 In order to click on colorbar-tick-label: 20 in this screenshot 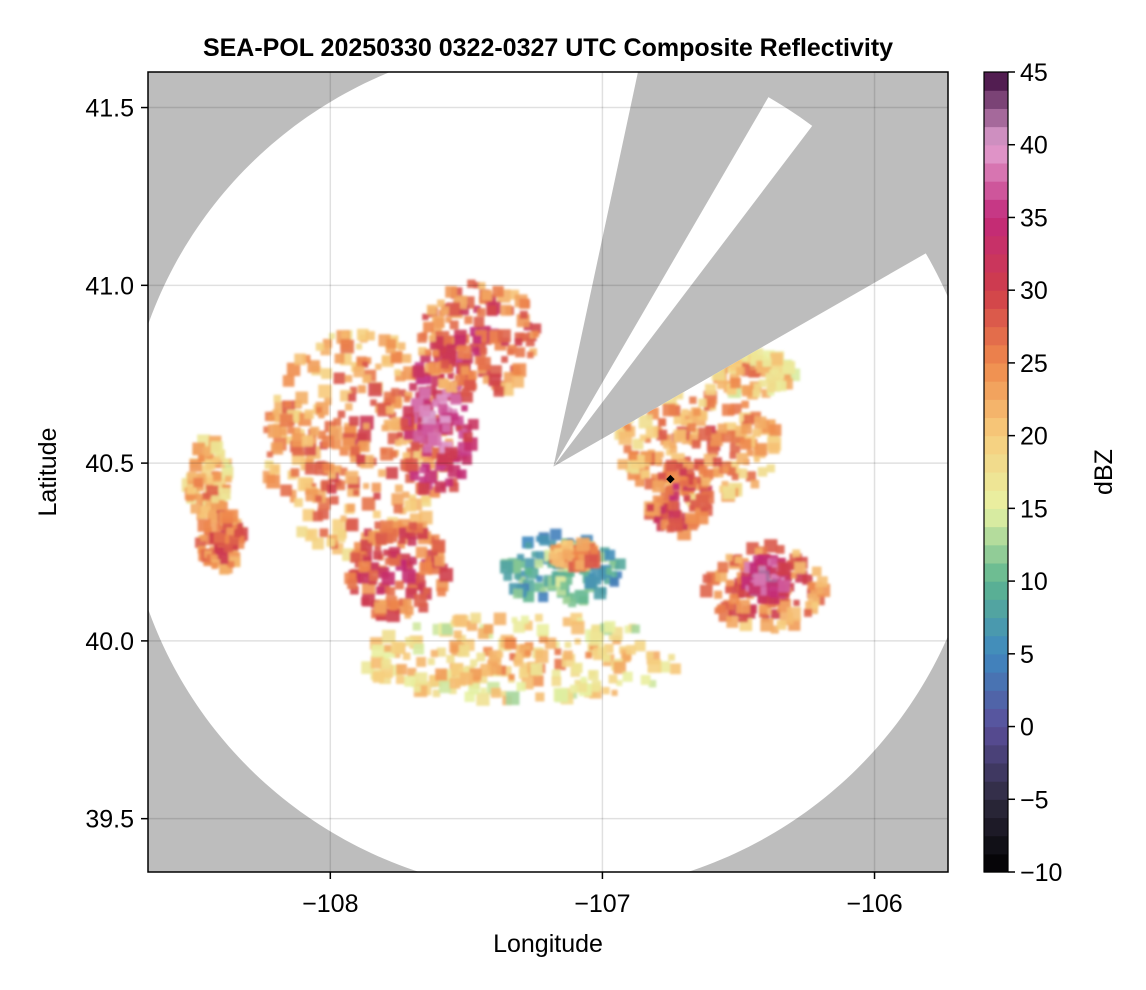, I will do `click(1034, 437)`.